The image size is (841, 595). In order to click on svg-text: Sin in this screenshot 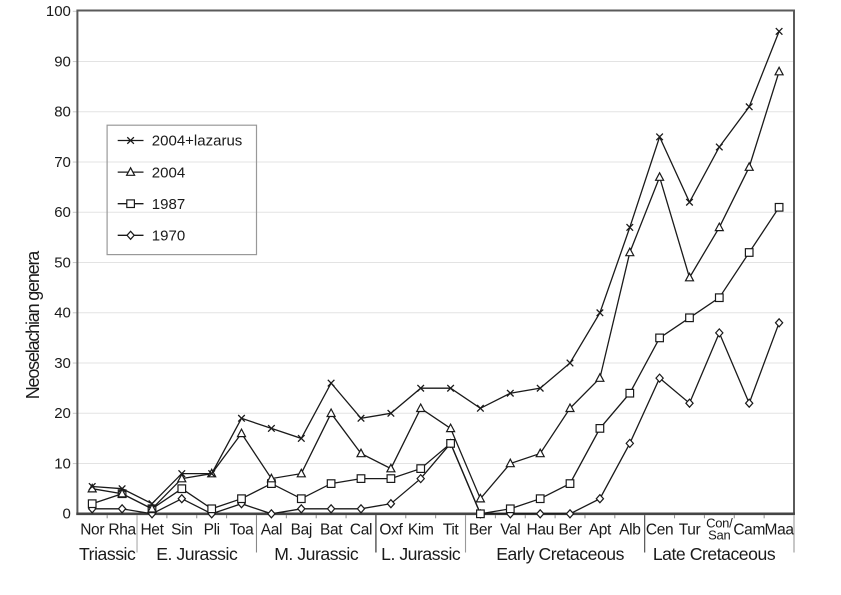, I will do `click(181, 530)`.